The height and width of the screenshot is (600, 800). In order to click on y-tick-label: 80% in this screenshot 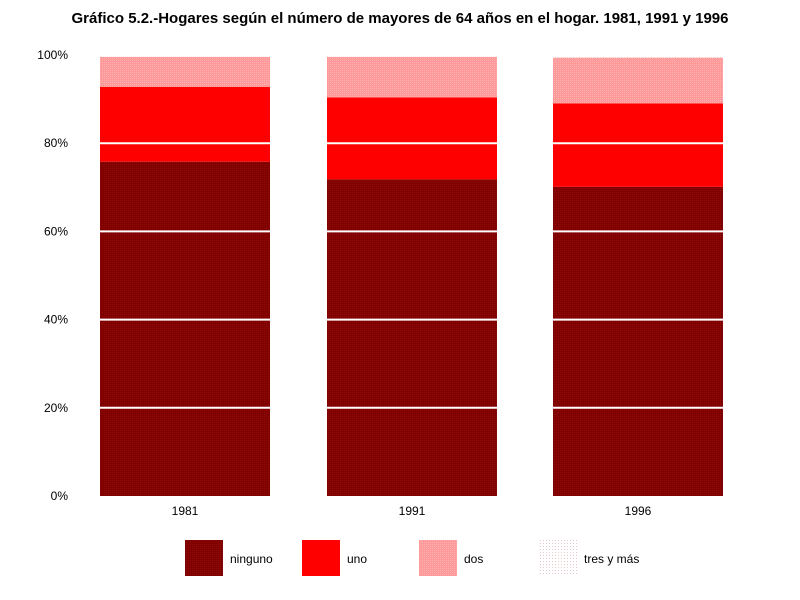, I will do `click(56, 143)`.